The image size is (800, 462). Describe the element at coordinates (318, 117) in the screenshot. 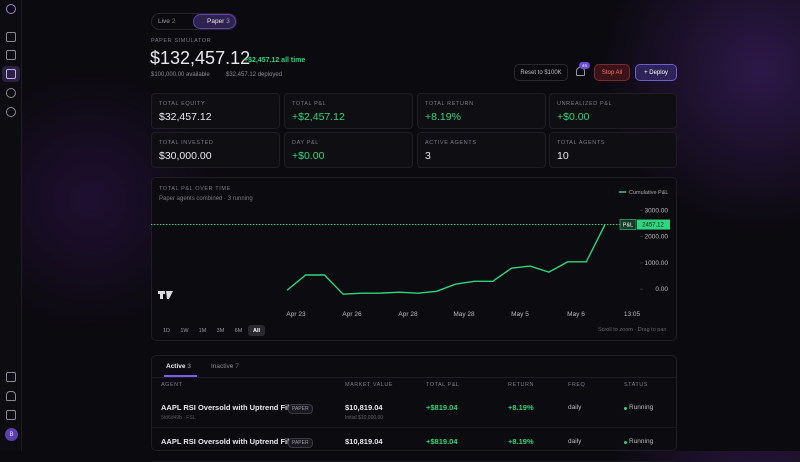

I see `stat-value: +$2,457.12` at that location.